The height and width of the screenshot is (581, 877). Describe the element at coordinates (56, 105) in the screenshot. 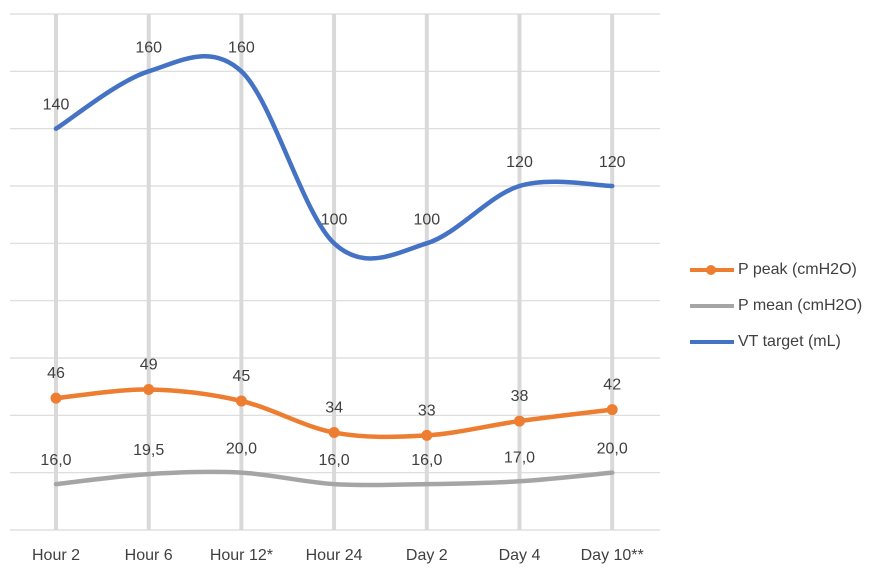

I see `data-label-vt-target: 140` at that location.